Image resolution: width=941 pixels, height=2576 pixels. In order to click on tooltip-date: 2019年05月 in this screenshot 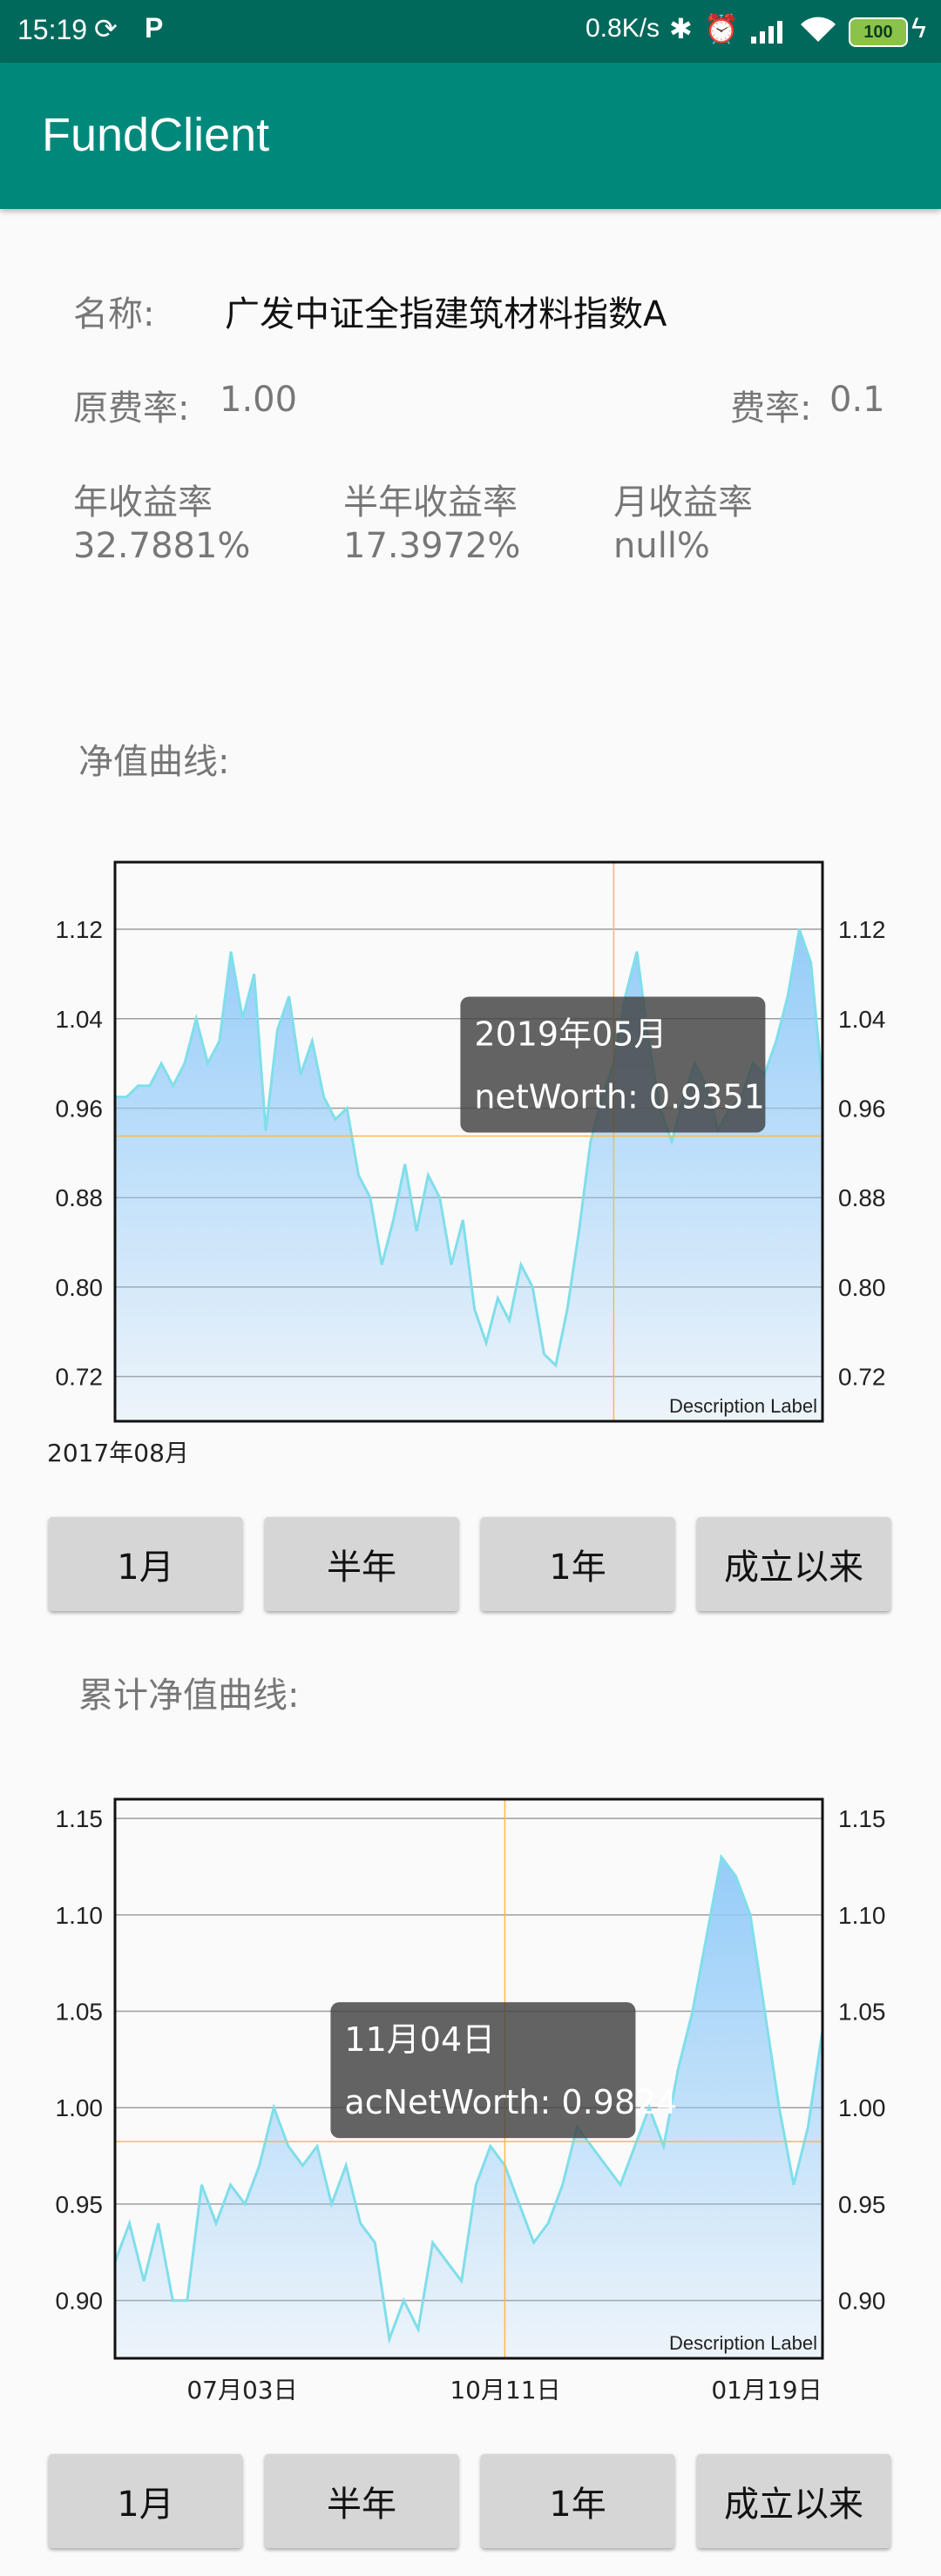, I will do `click(570, 1034)`.